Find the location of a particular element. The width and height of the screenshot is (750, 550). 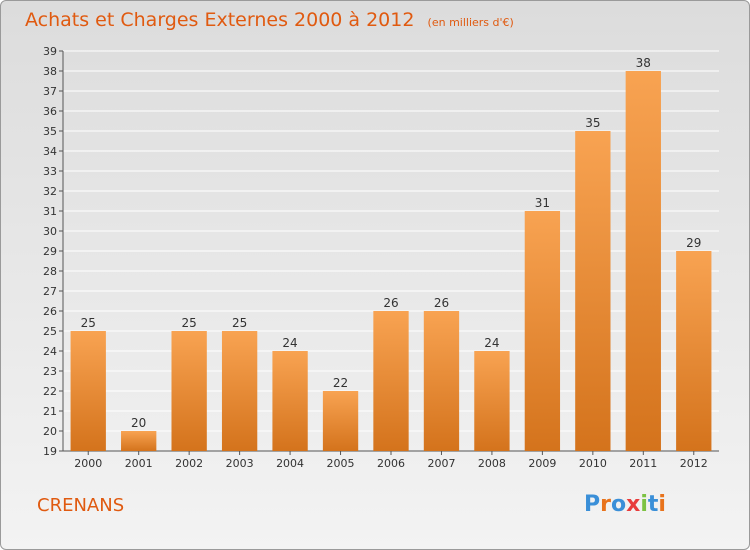

y-tick-label: 30 is located at coordinates (50, 231).